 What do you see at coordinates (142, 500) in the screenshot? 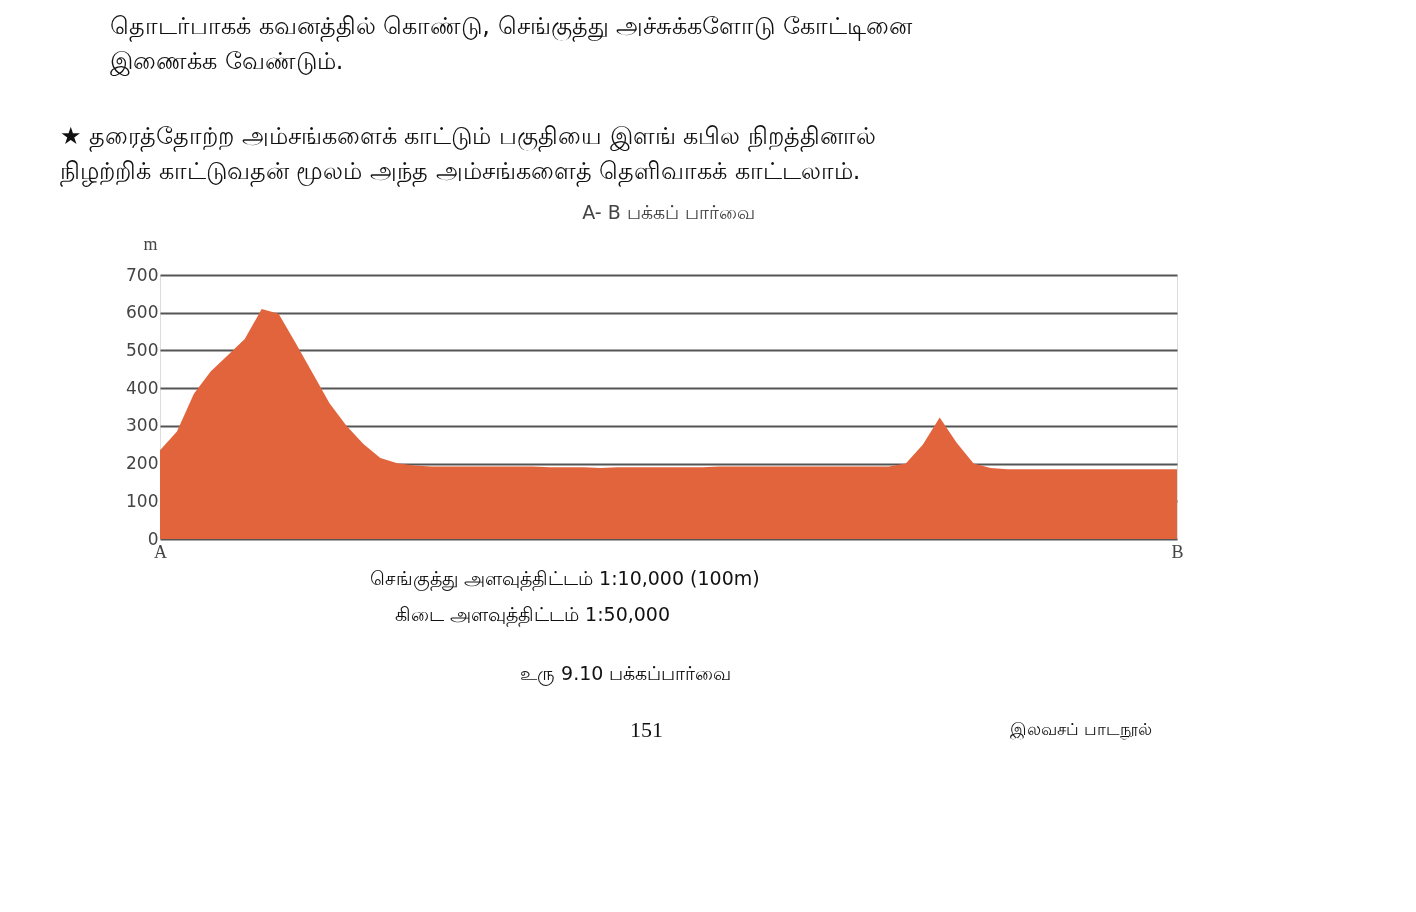
I see `y-tick-label: 100` at bounding box center [142, 500].